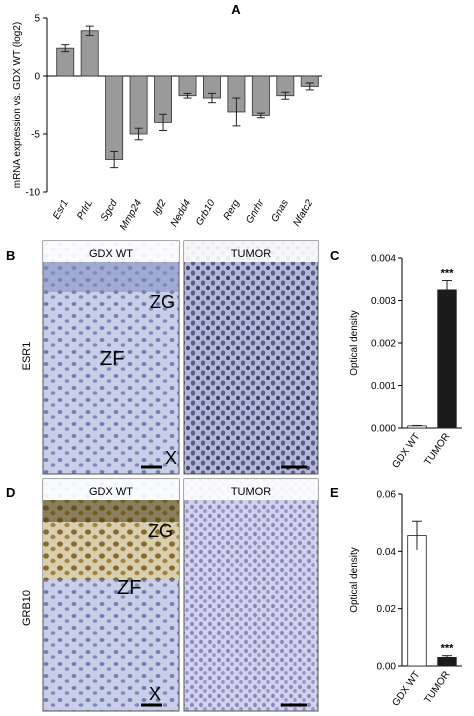  I want to click on category-label-esr1: Esr1, so click(61, 209).